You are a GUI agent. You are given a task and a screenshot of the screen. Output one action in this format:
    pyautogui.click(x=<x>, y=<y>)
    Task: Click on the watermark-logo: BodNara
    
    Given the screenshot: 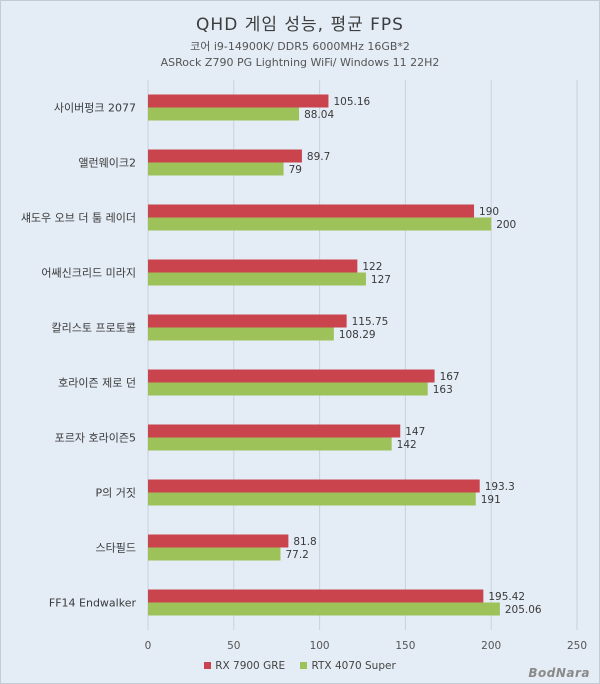 What is the action you would take?
    pyautogui.click(x=559, y=673)
    